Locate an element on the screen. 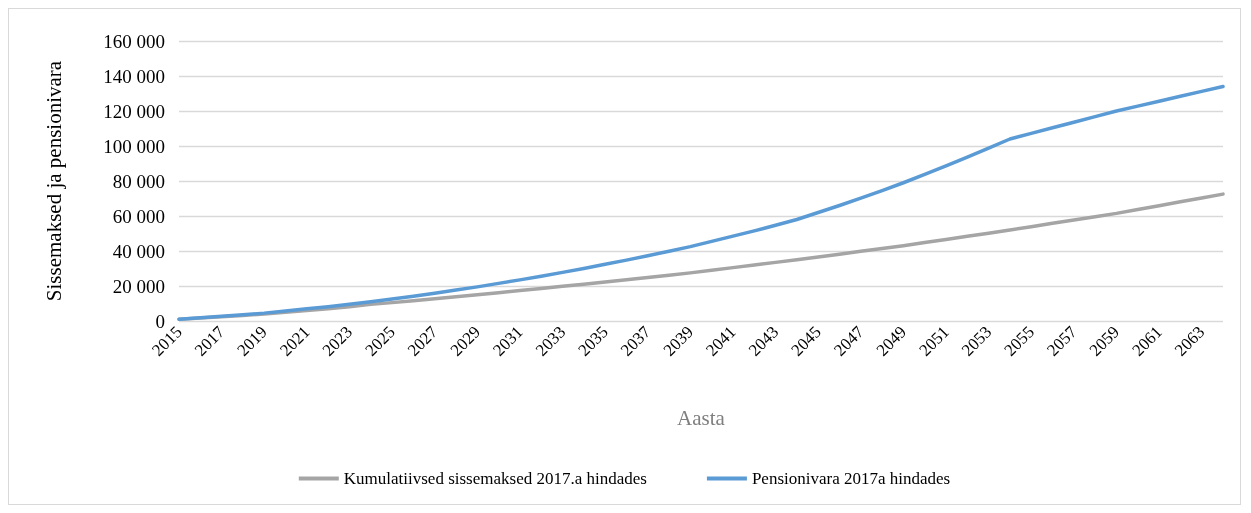 This screenshot has width=1251, height=513. y-tick-label: 140 000 is located at coordinates (134, 76).